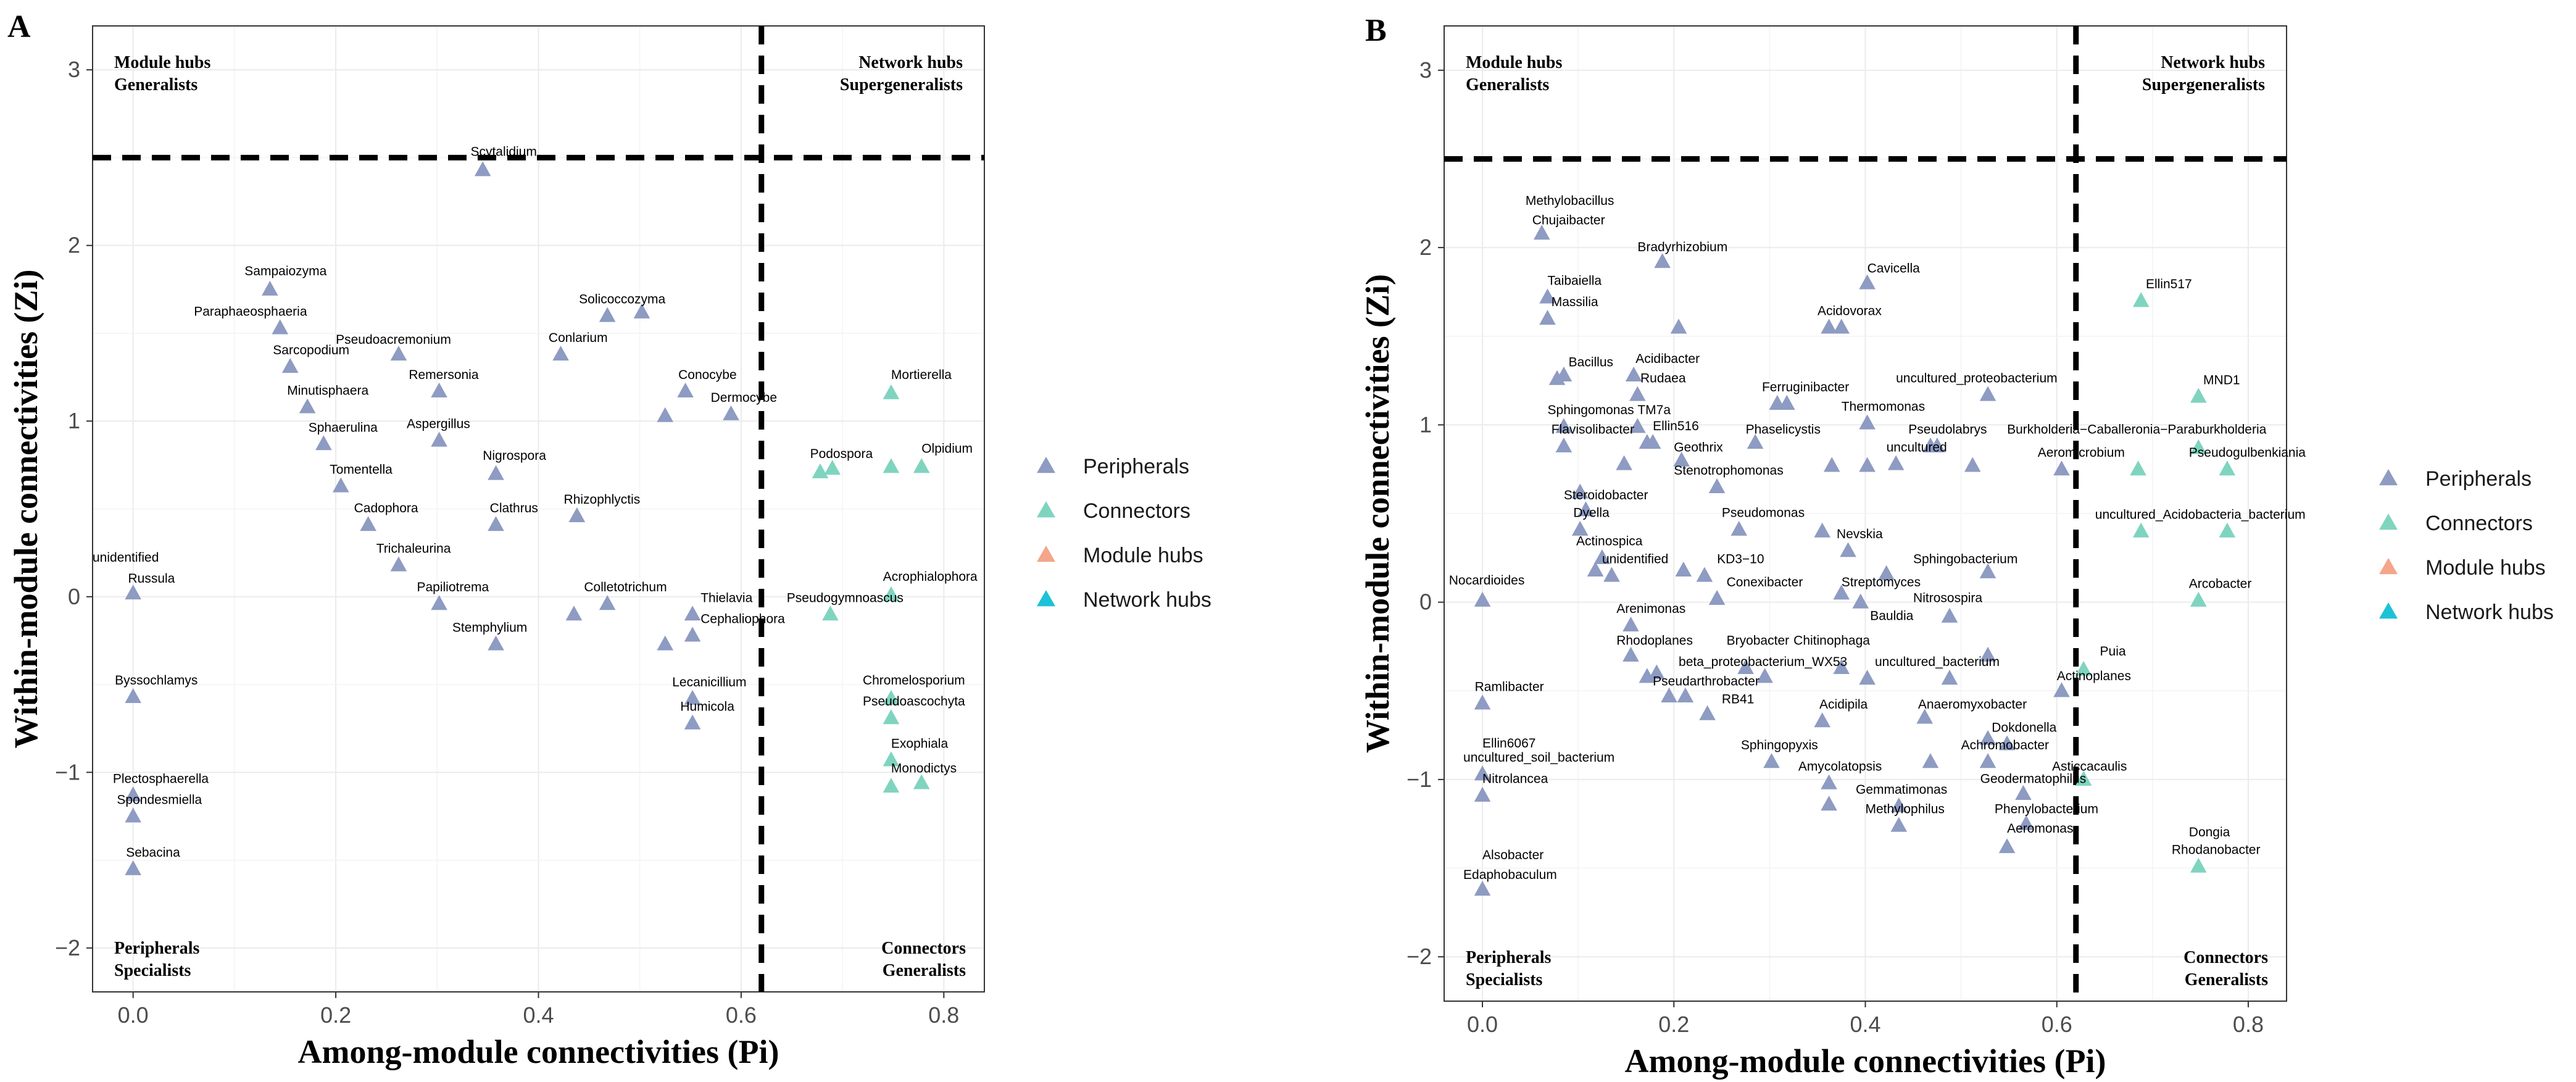 This screenshot has height=1082, width=2576. What do you see at coordinates (1591, 363) in the screenshot?
I see `point-label: Bacillus` at bounding box center [1591, 363].